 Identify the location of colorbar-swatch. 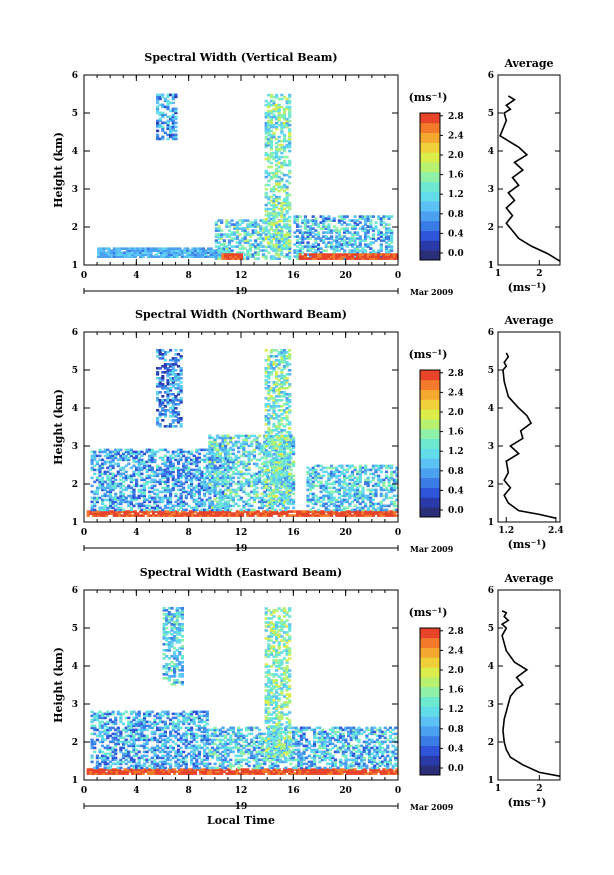
(430, 147).